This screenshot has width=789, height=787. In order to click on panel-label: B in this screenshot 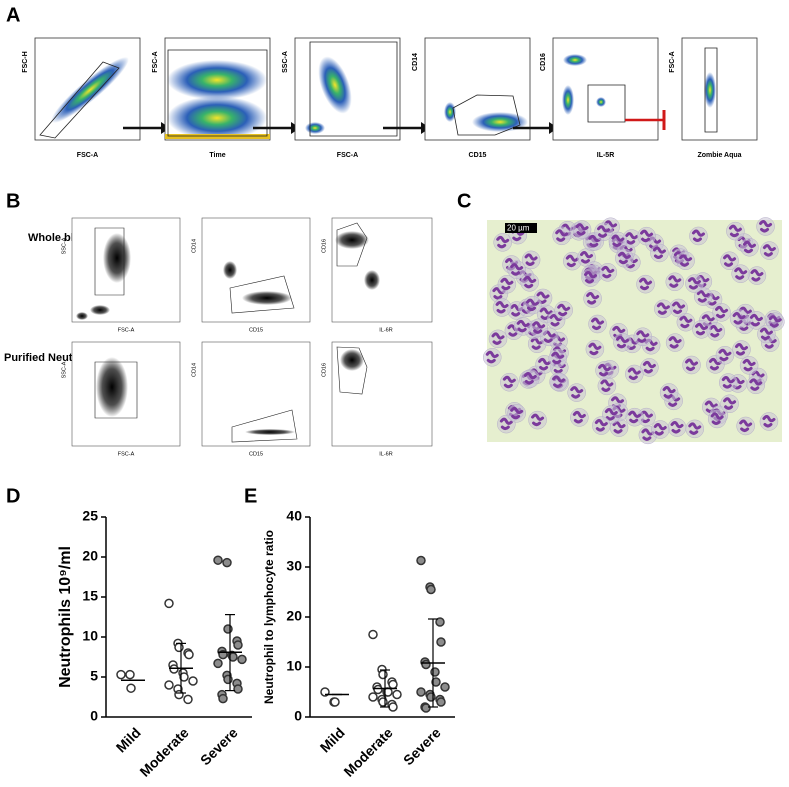, I will do `click(13, 201)`.